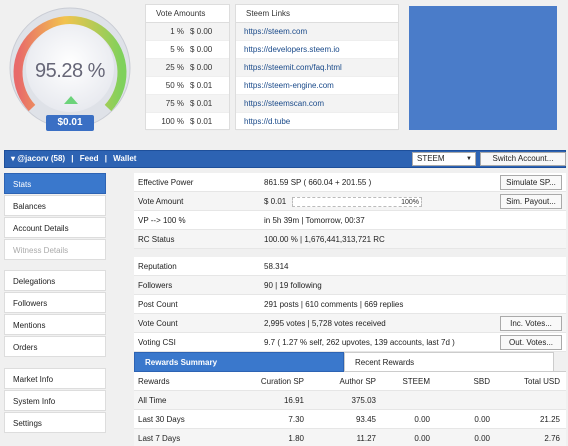  Describe the element at coordinates (157, 266) in the screenshot. I see `stat-label: Reputation` at that location.